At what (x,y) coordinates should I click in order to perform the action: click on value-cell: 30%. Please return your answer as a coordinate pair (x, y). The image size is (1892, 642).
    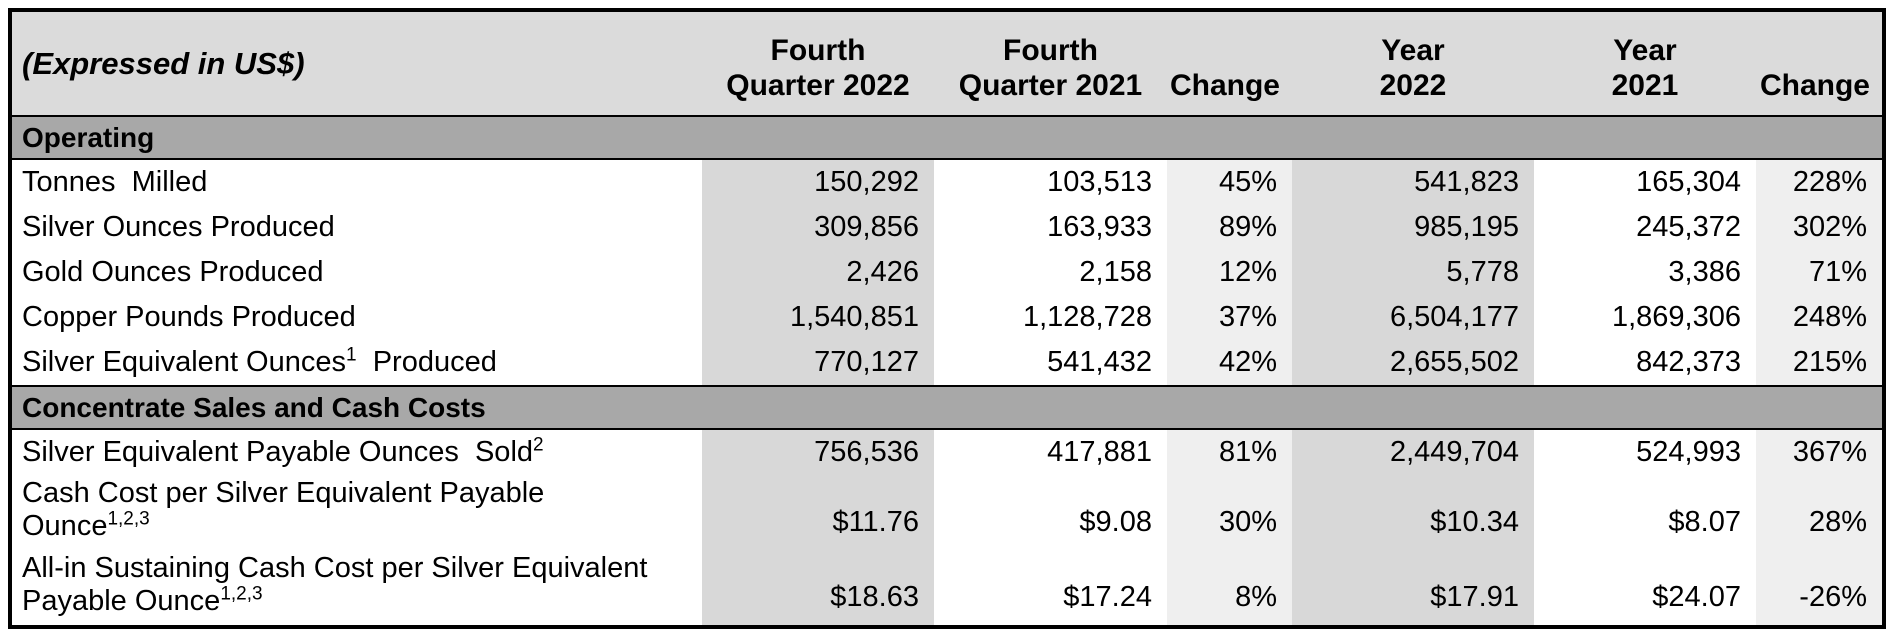
    Looking at the image, I should click on (1229, 512).